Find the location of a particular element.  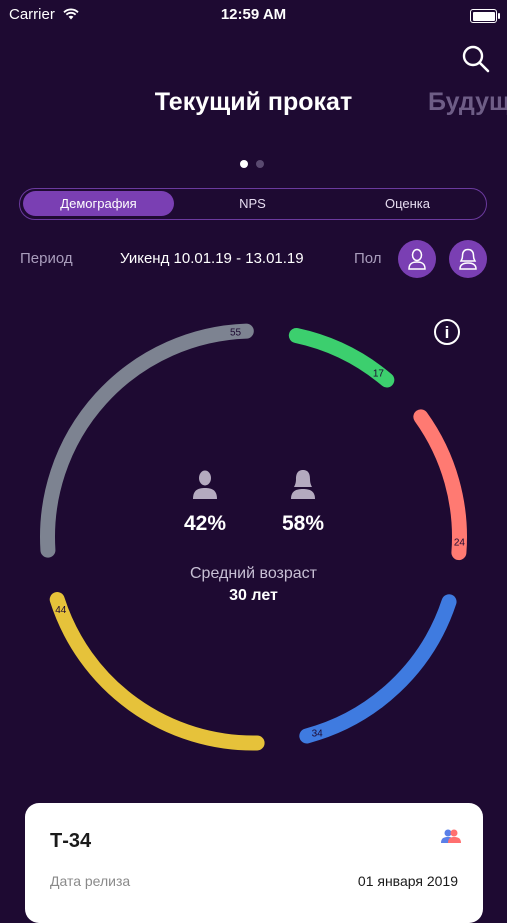

search-icon is located at coordinates (476, 59).